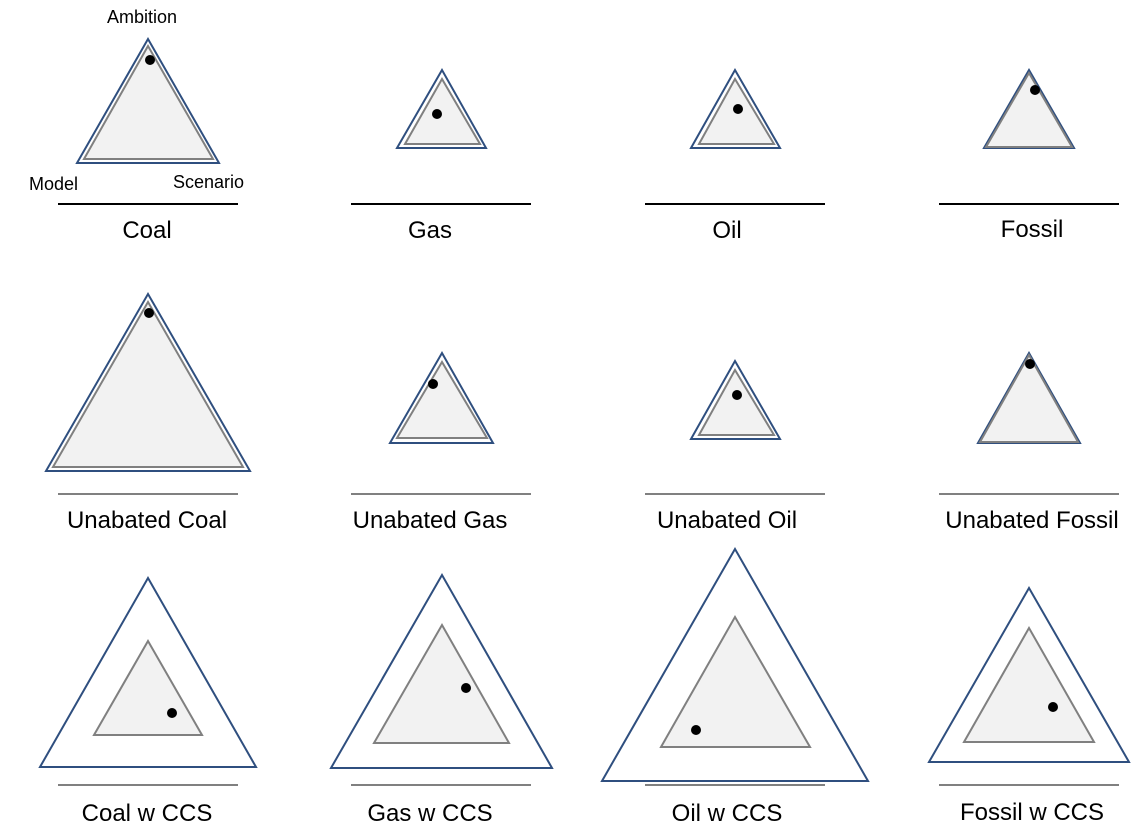 The height and width of the screenshot is (831, 1145). Describe the element at coordinates (1031, 520) in the screenshot. I see `panel-label: Unabated Fossil` at that location.